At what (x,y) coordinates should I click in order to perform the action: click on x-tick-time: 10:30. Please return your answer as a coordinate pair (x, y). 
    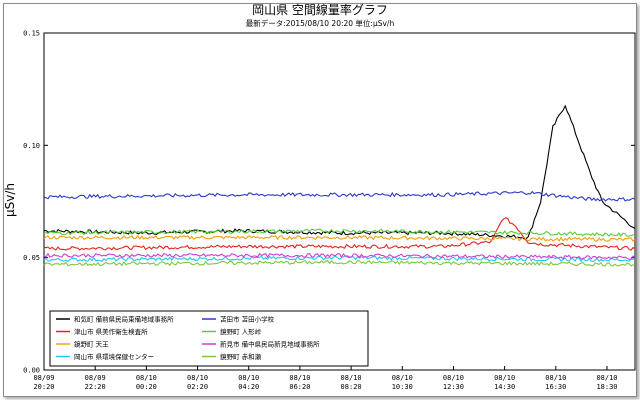
    Looking at the image, I should click on (402, 387).